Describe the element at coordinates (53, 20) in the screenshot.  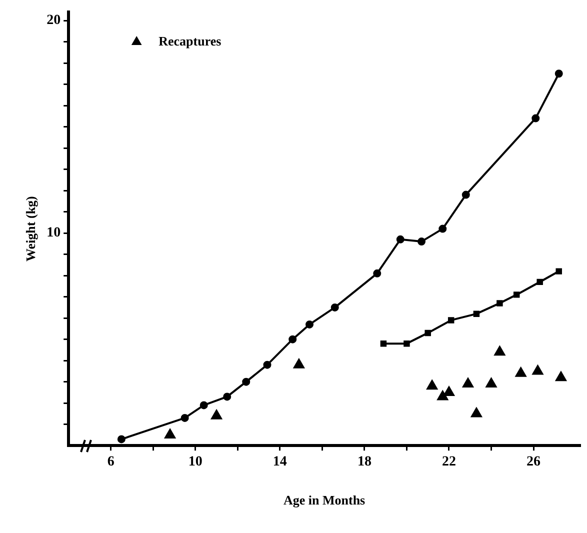
I see `y-tick-label: 20` at that location.